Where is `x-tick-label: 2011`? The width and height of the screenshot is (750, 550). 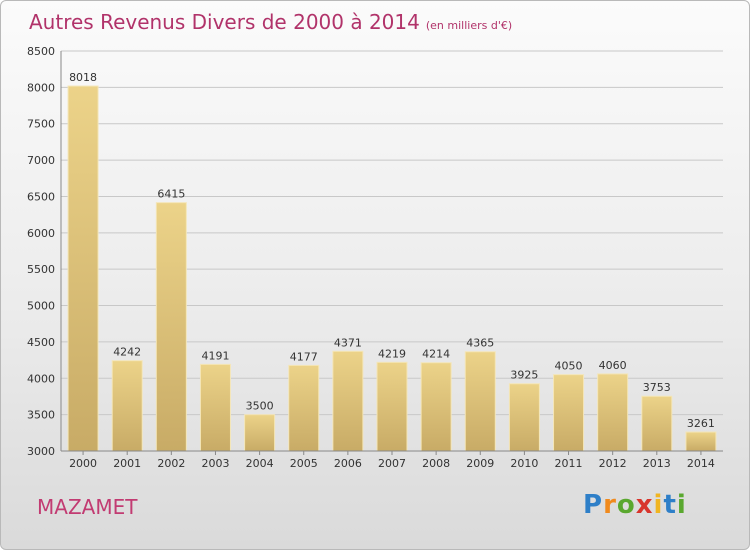
x-tick-label: 2011 is located at coordinates (569, 463).